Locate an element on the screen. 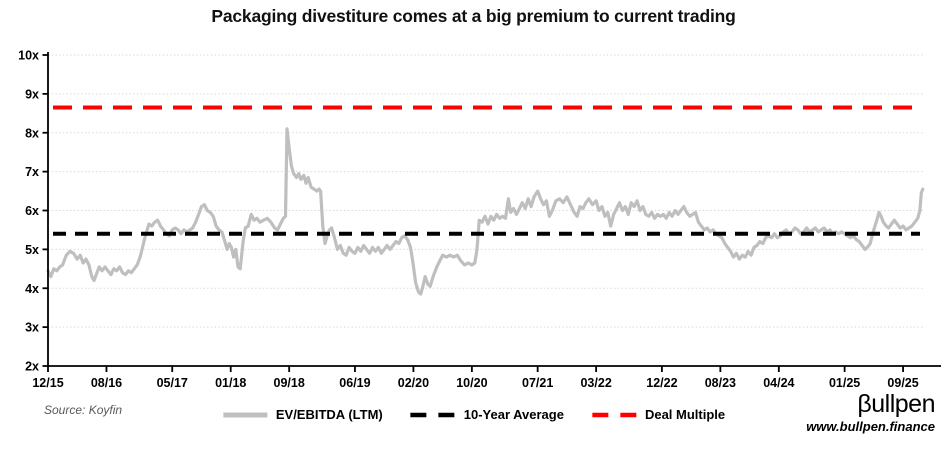 Image resolution: width=947 pixels, height=463 pixels. x-tick-label: 03/22 is located at coordinates (595, 383).